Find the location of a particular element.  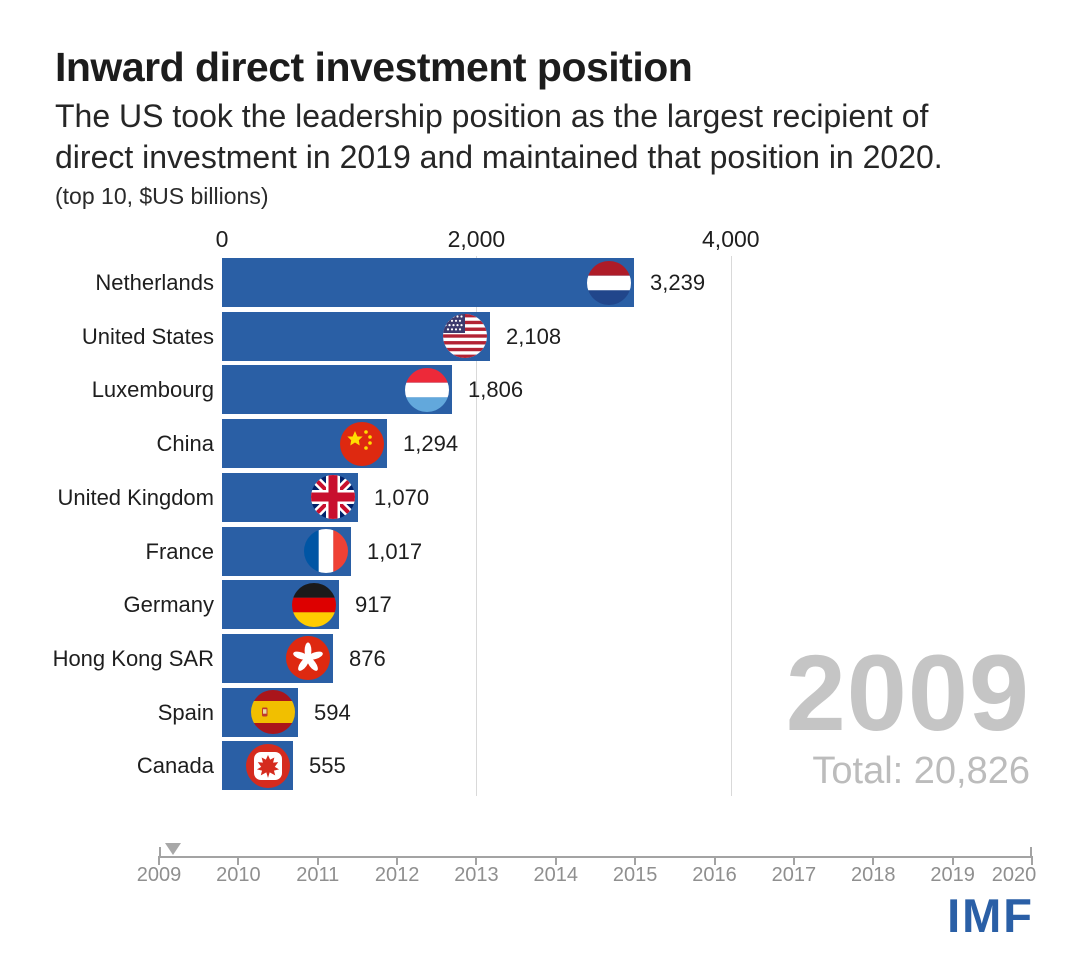

value-label: 1,070 is located at coordinates (402, 497).